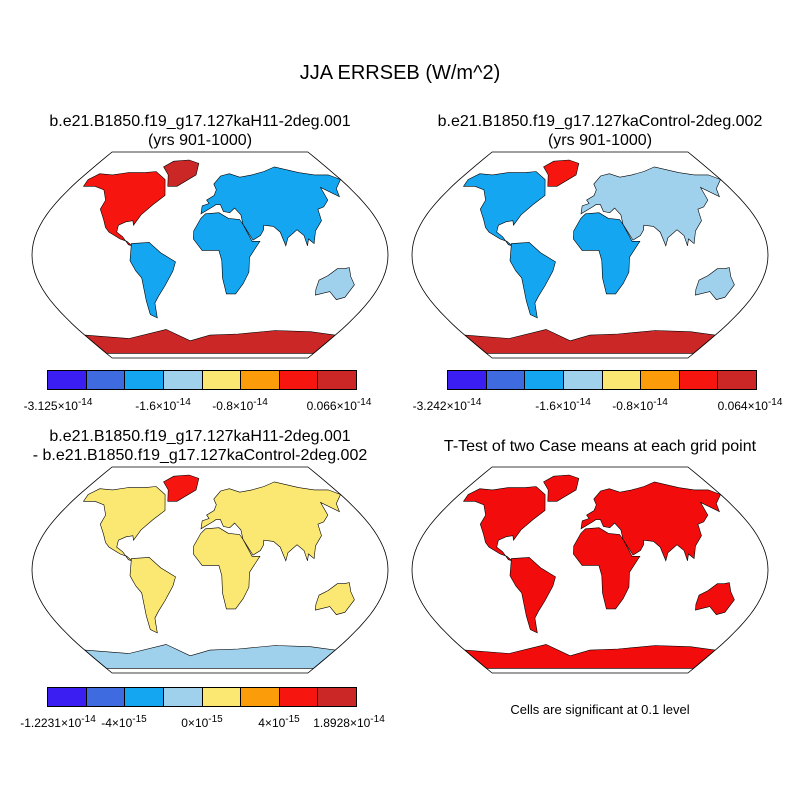  Describe the element at coordinates (400, 73) in the screenshot. I see `figure-title: JJA ERRSEB (W/m^2)` at that location.